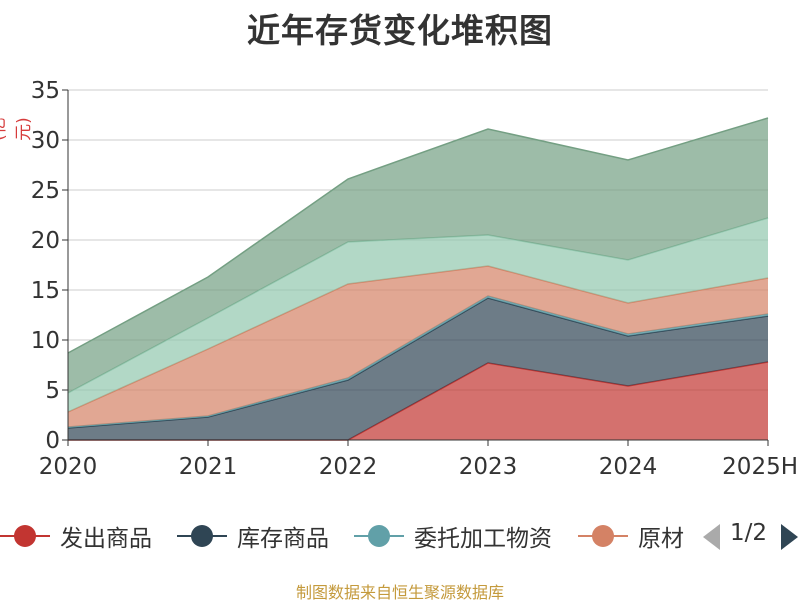 This screenshot has width=800, height=603. Describe the element at coordinates (45, 191) in the screenshot. I see `y-tick-label: 25` at that location.